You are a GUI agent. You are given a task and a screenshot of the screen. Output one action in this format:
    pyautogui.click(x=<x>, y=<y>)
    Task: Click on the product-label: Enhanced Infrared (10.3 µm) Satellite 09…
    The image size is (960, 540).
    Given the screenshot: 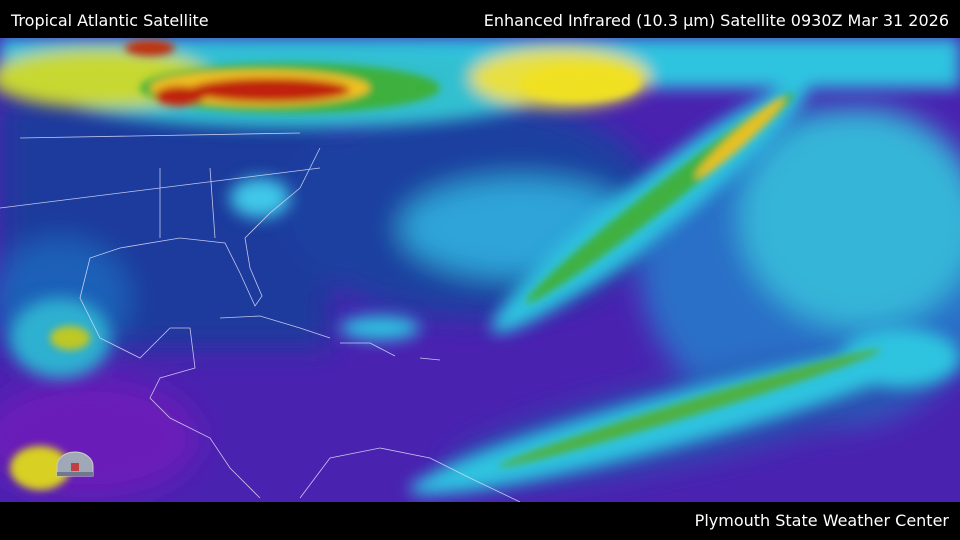 What is the action you would take?
    pyautogui.click(x=716, y=20)
    